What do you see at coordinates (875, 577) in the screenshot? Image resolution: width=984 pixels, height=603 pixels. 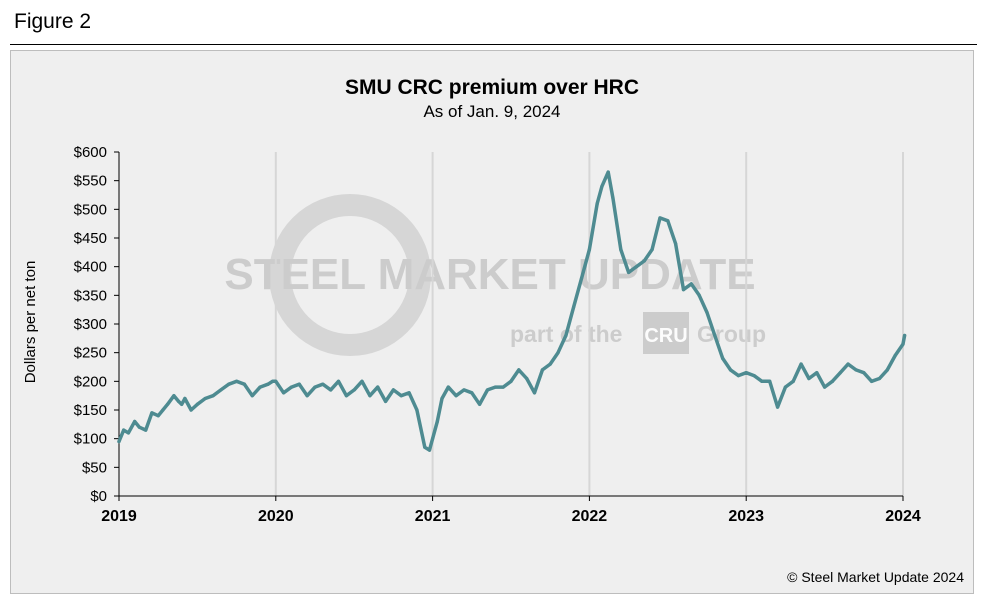 I see `copyright-text: © Steel Market Update 2024` at bounding box center [875, 577].